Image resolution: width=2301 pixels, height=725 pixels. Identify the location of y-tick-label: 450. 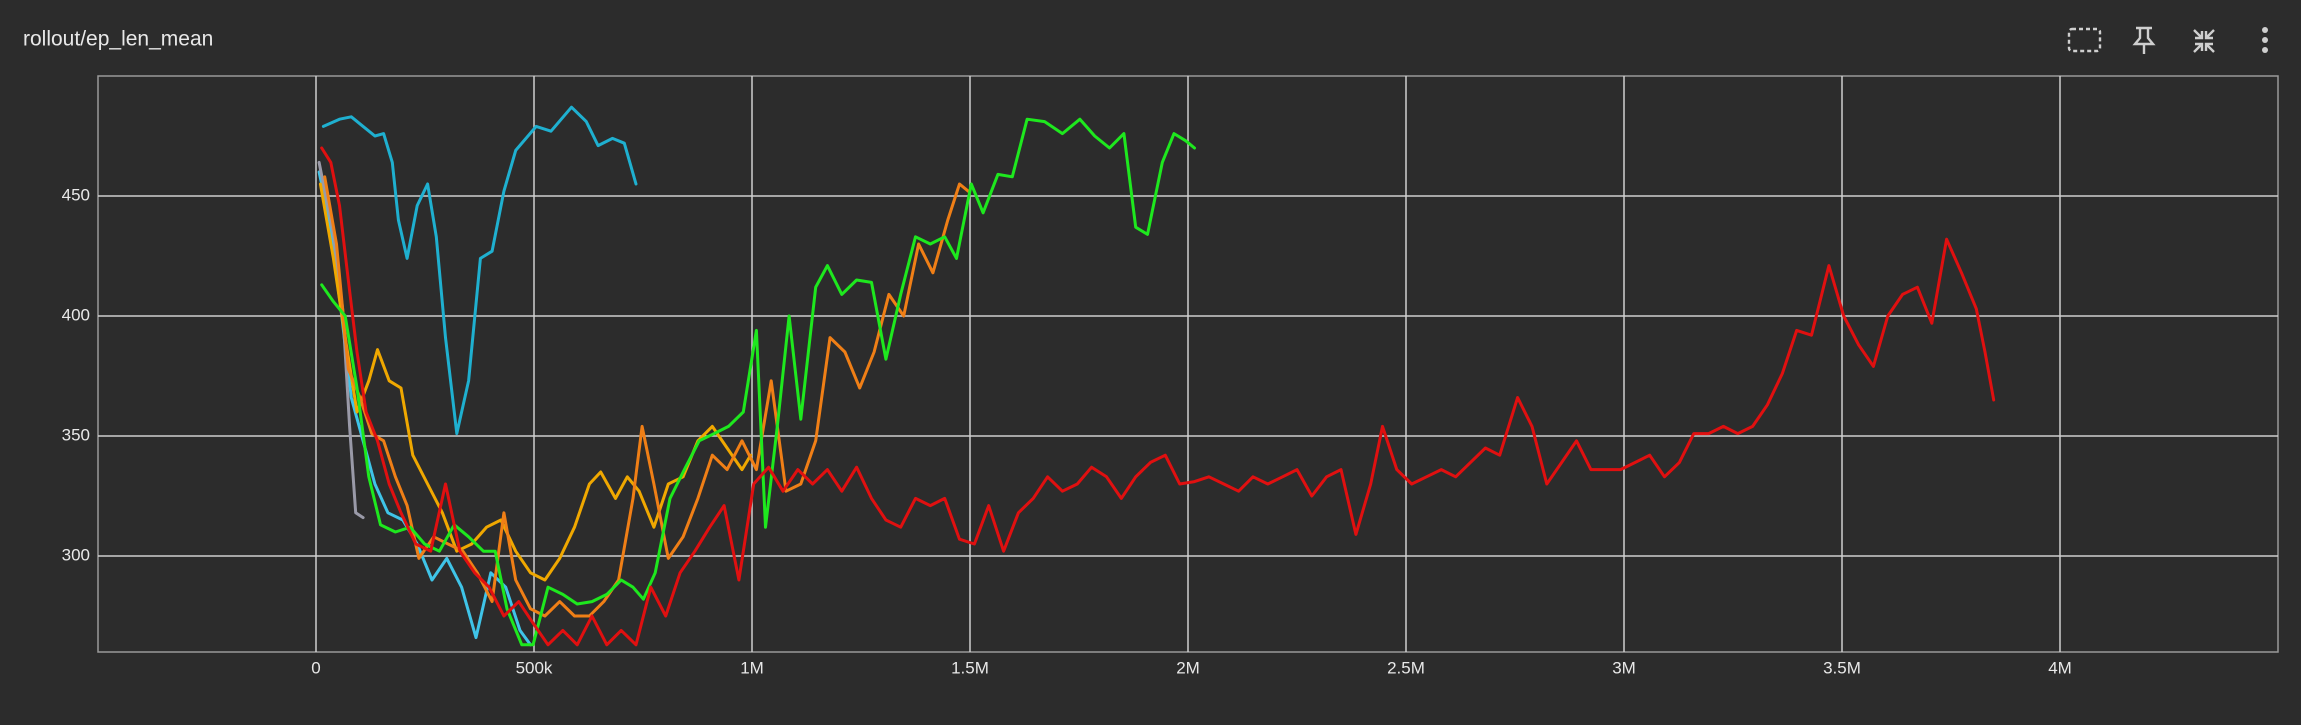
(76, 194).